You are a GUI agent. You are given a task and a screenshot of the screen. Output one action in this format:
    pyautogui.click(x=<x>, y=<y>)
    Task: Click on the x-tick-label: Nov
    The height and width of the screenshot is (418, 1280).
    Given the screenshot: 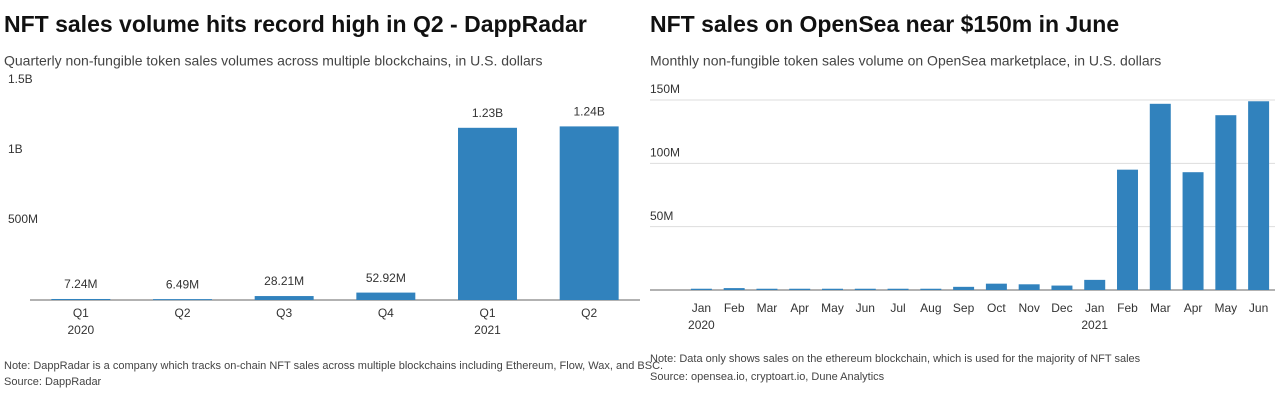 What is the action you would take?
    pyautogui.click(x=1028, y=308)
    